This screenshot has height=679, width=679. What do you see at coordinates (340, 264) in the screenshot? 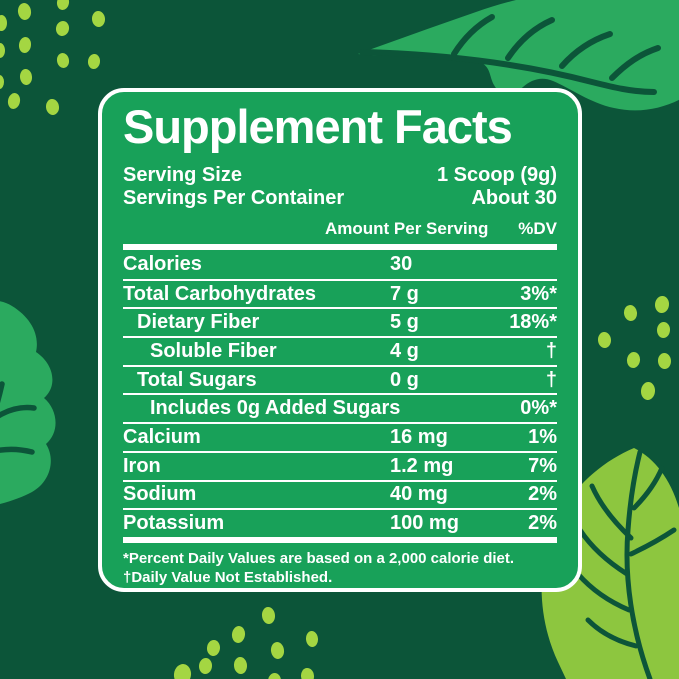
I see `table-row: Calories 30` at bounding box center [340, 264].